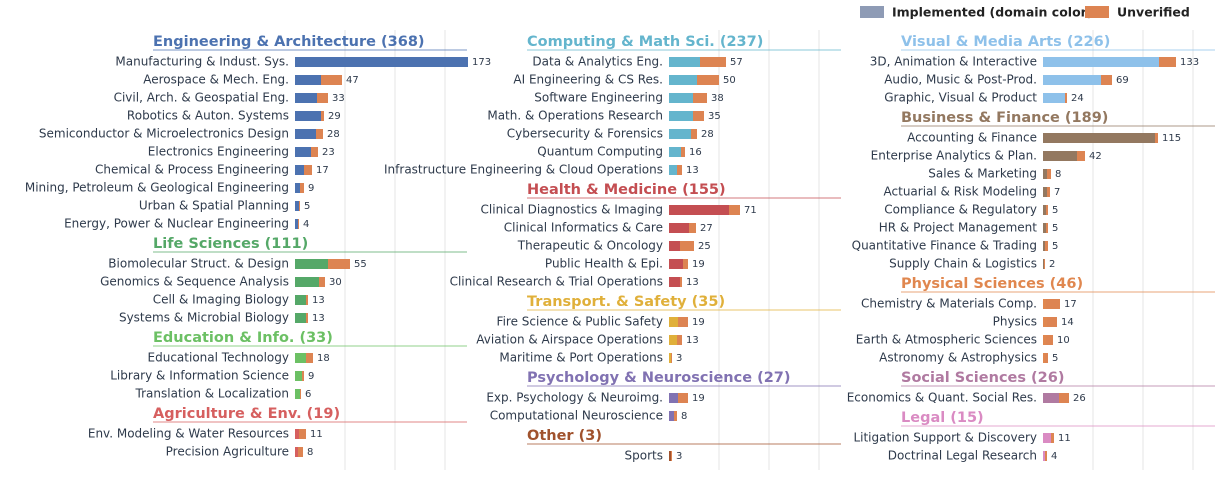  Describe the element at coordinates (575, 116) in the screenshot. I see `category-label: Math. & Operations Research` at that location.